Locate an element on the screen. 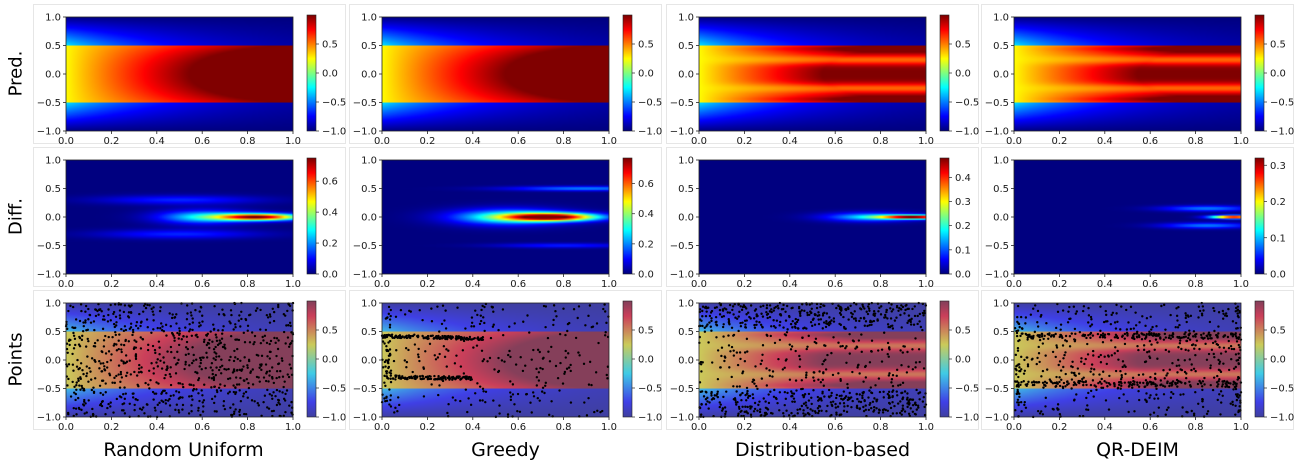  colorbar-tick-label: 0.4 is located at coordinates (963, 178).